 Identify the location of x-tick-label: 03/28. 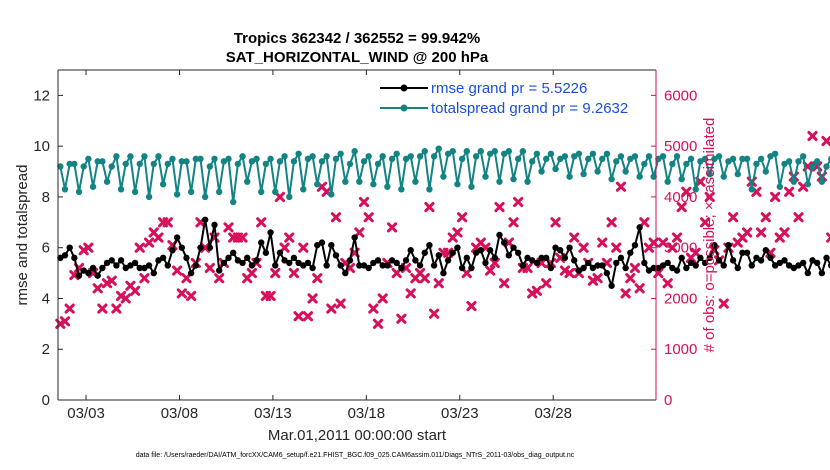
(553, 413).